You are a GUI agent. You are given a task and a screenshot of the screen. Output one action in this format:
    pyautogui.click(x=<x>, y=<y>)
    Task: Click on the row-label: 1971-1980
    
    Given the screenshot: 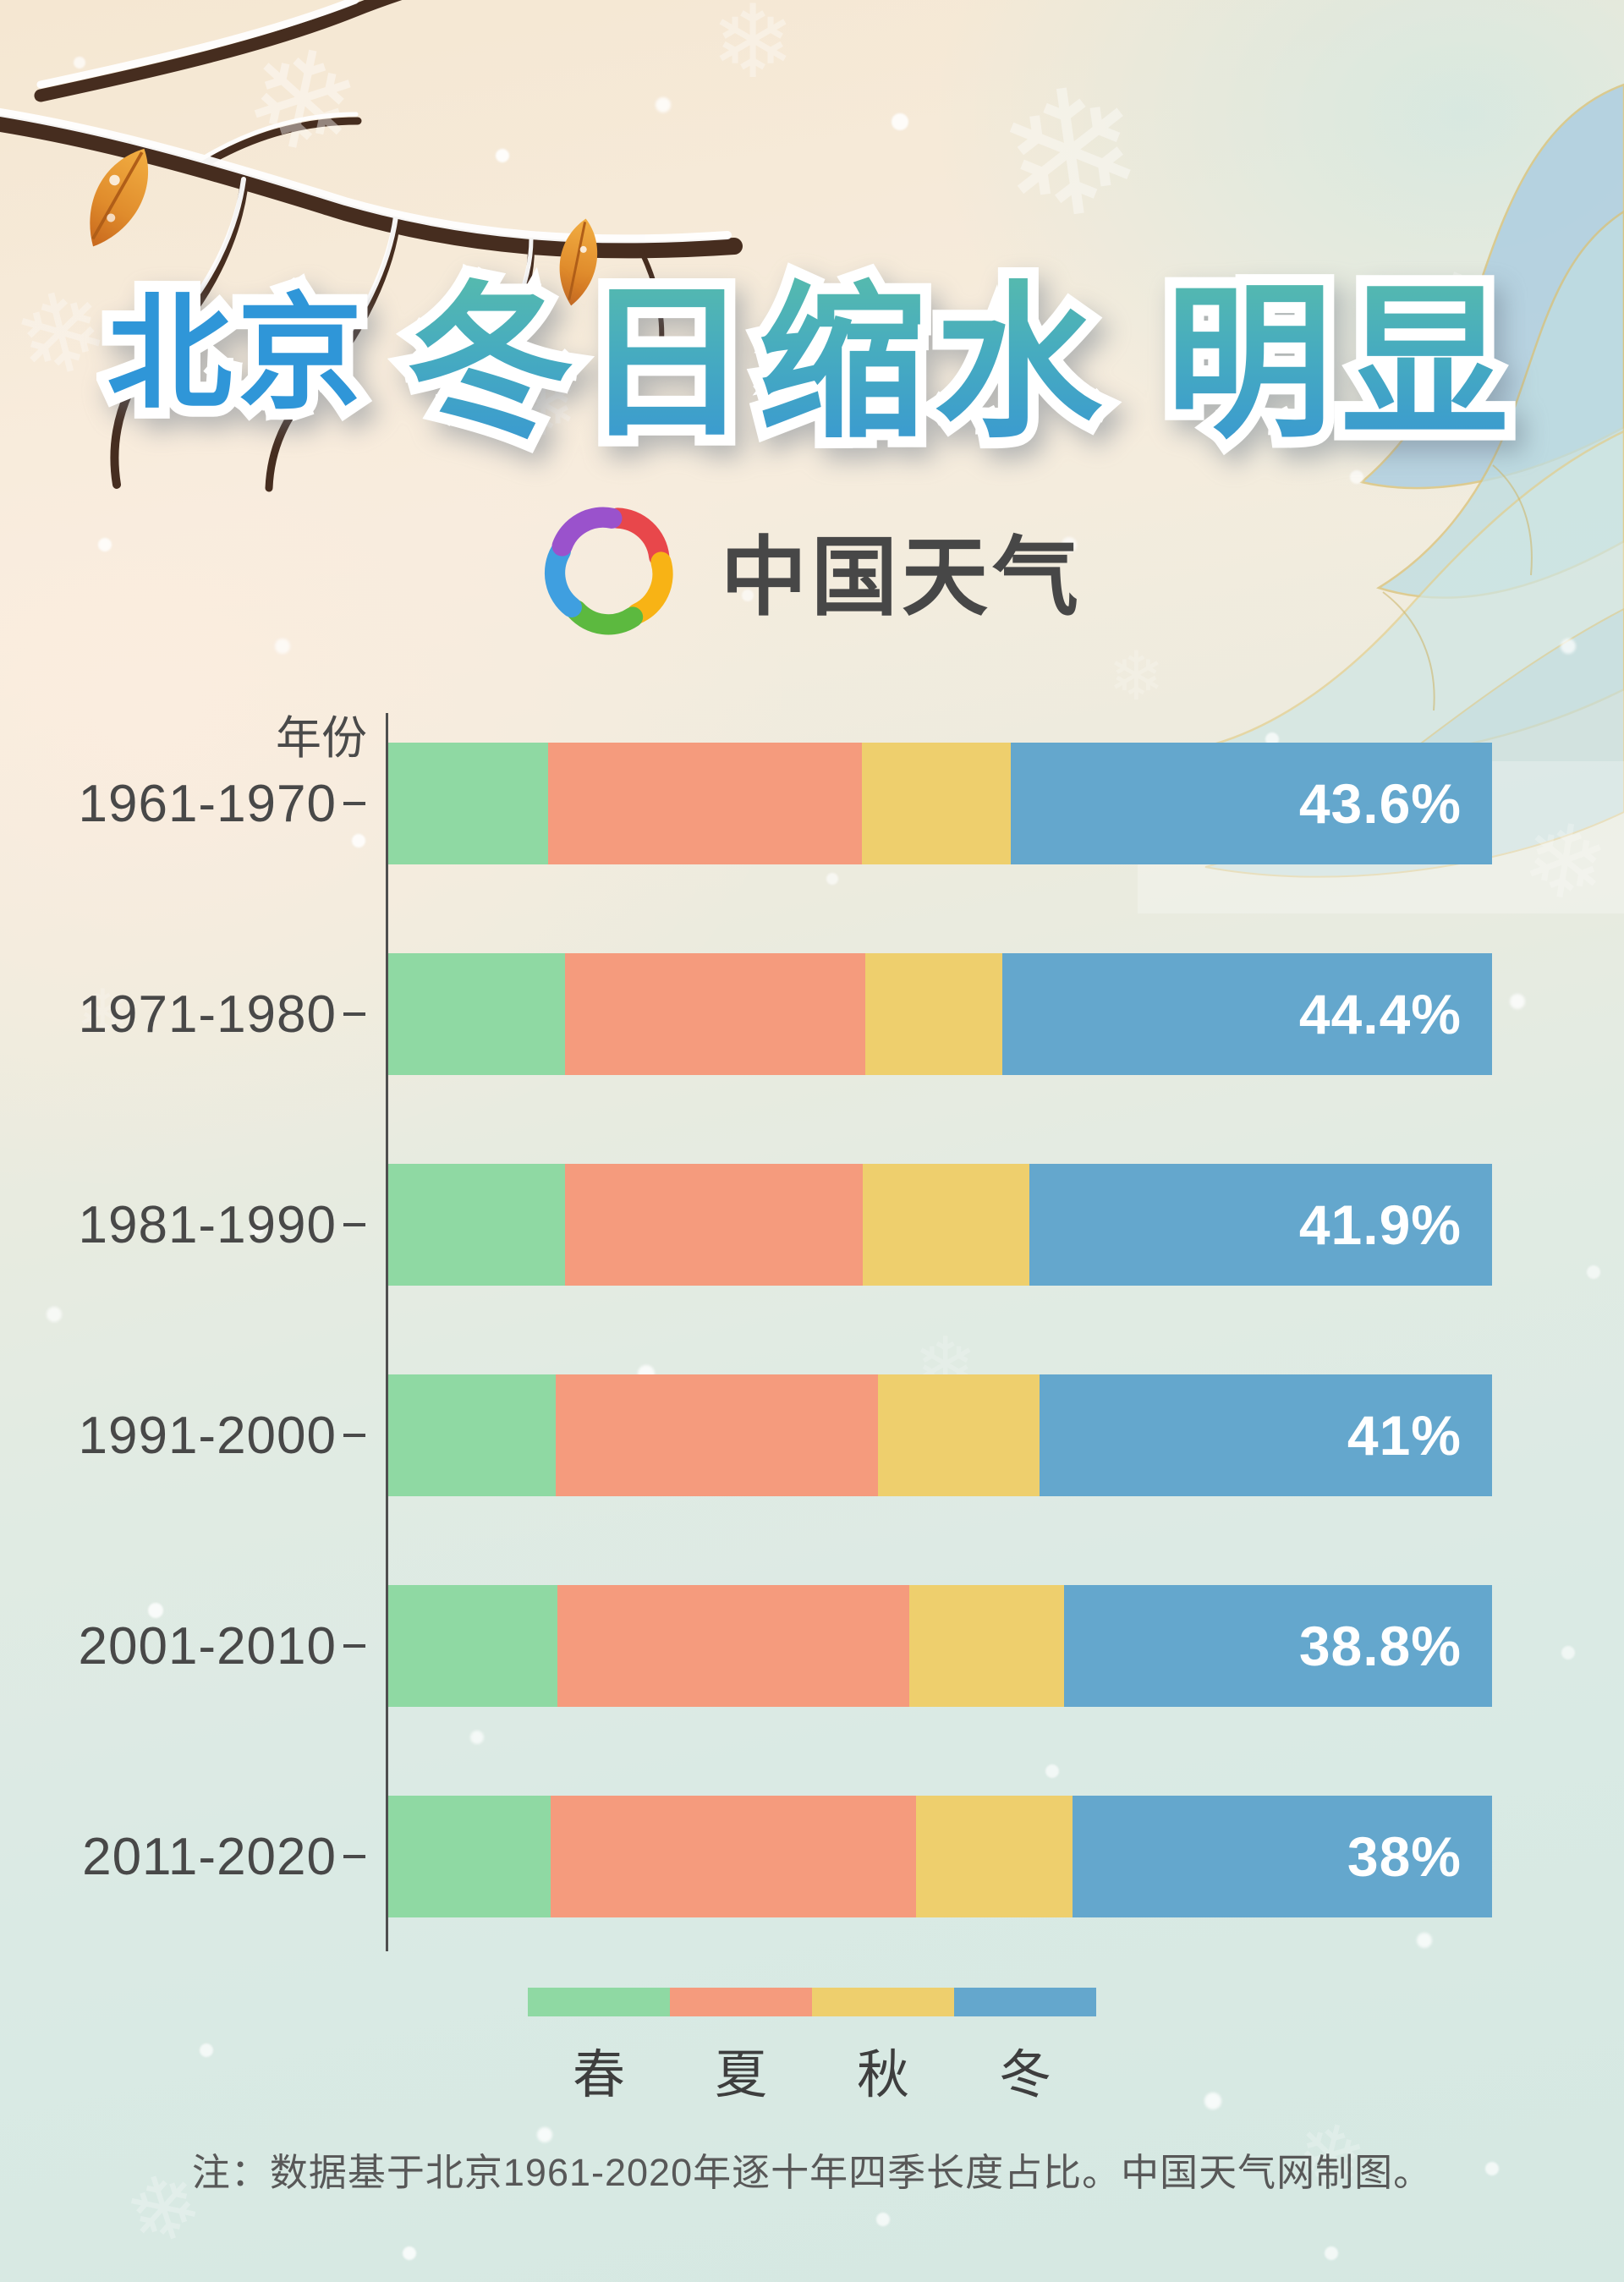 What is the action you would take?
    pyautogui.click(x=208, y=1015)
    